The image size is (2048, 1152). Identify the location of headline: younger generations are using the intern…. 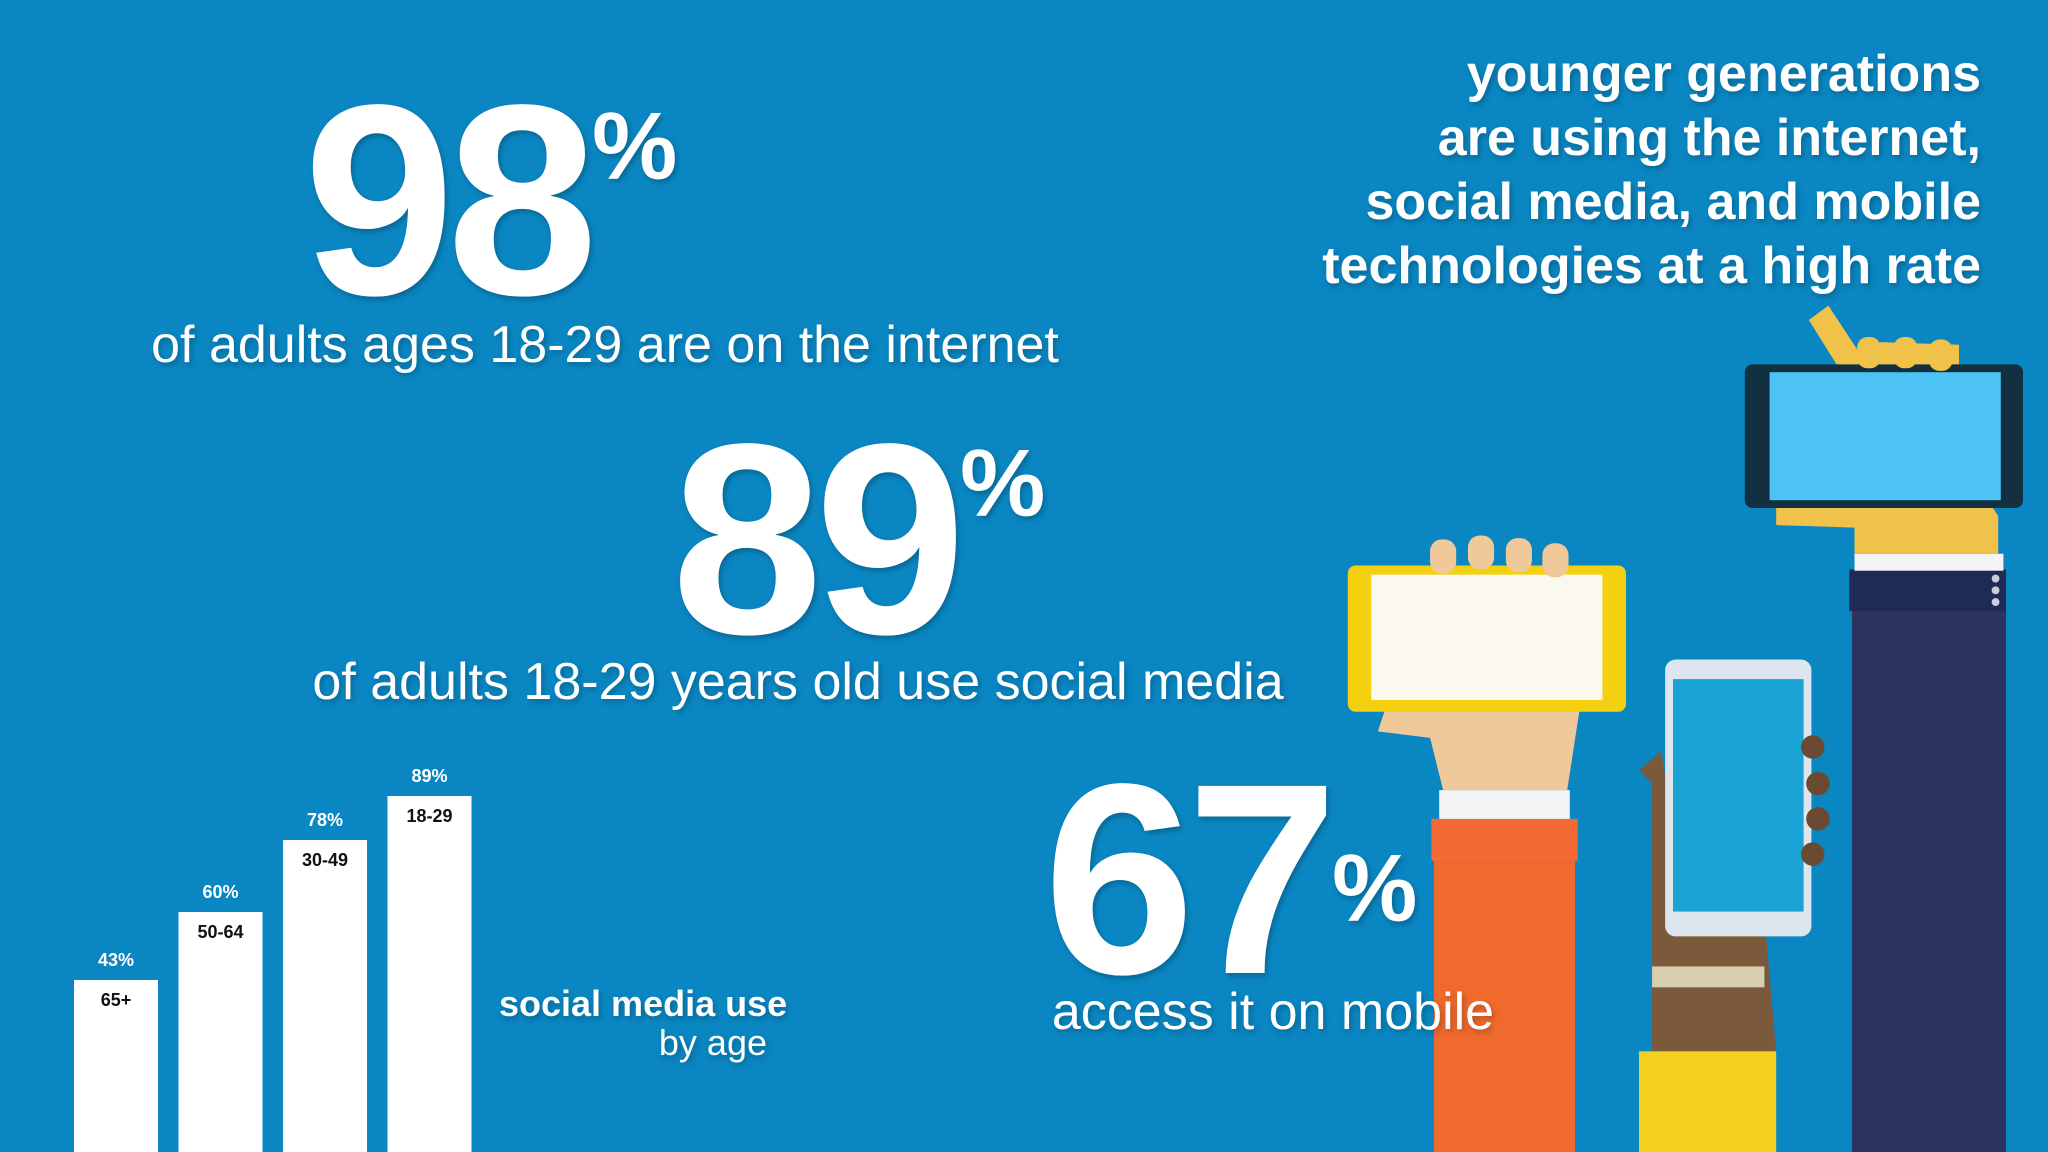
(1651, 170).